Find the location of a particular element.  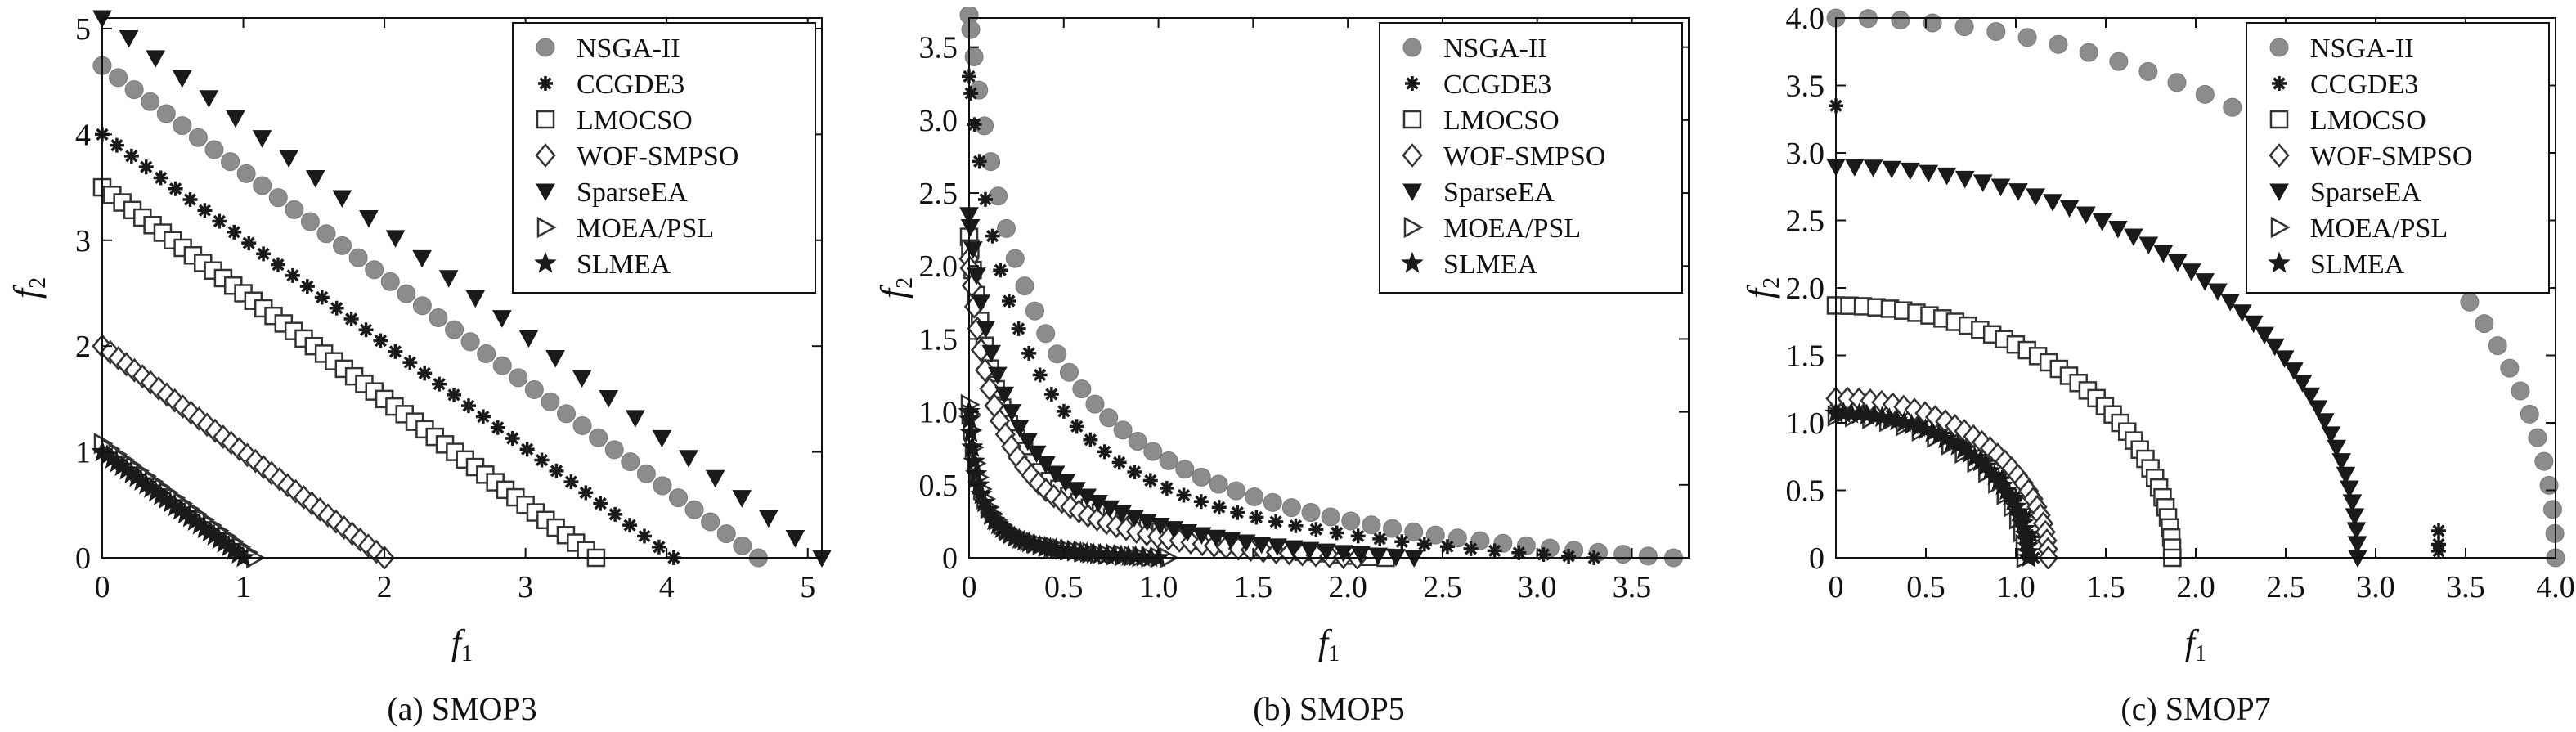

y-tick-label: 2.5 is located at coordinates (1805, 221).